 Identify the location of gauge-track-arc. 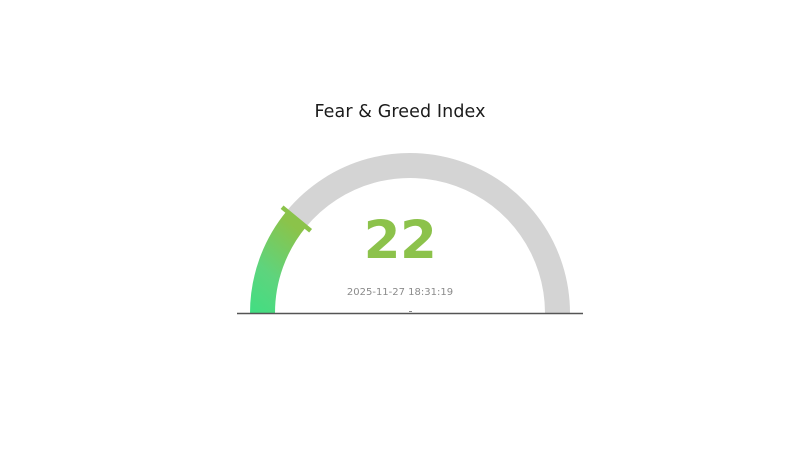
(428, 233).